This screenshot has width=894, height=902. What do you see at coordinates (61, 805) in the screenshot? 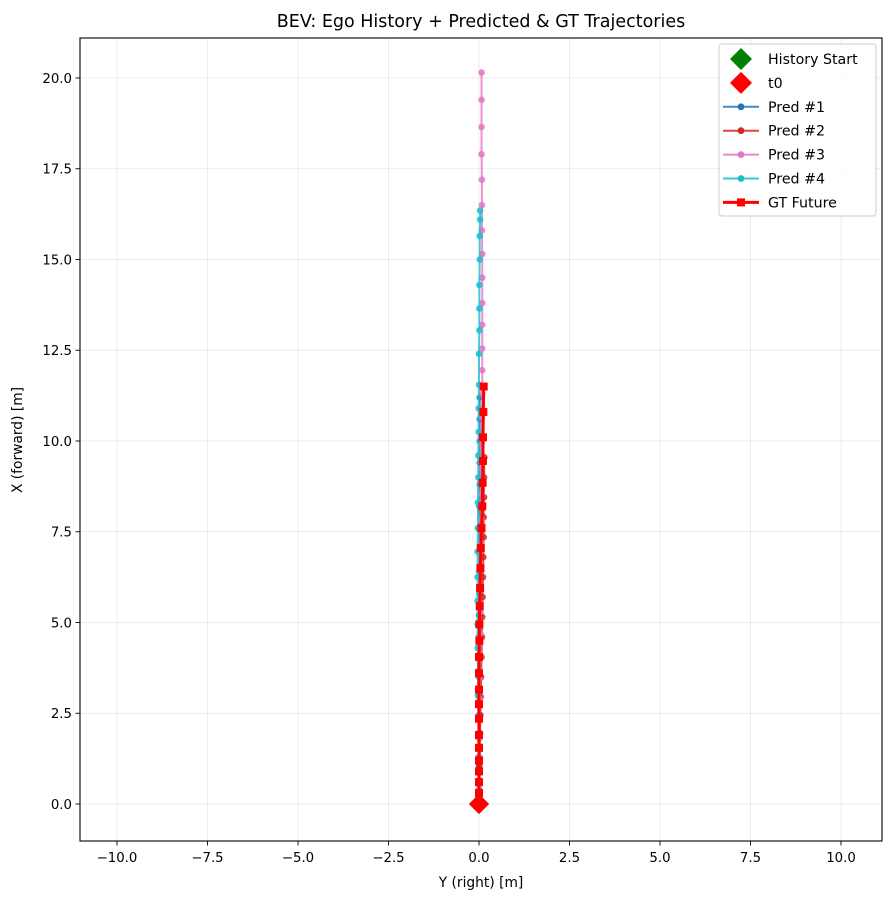
I see `y-tick-label: 0.0` at bounding box center [61, 805].